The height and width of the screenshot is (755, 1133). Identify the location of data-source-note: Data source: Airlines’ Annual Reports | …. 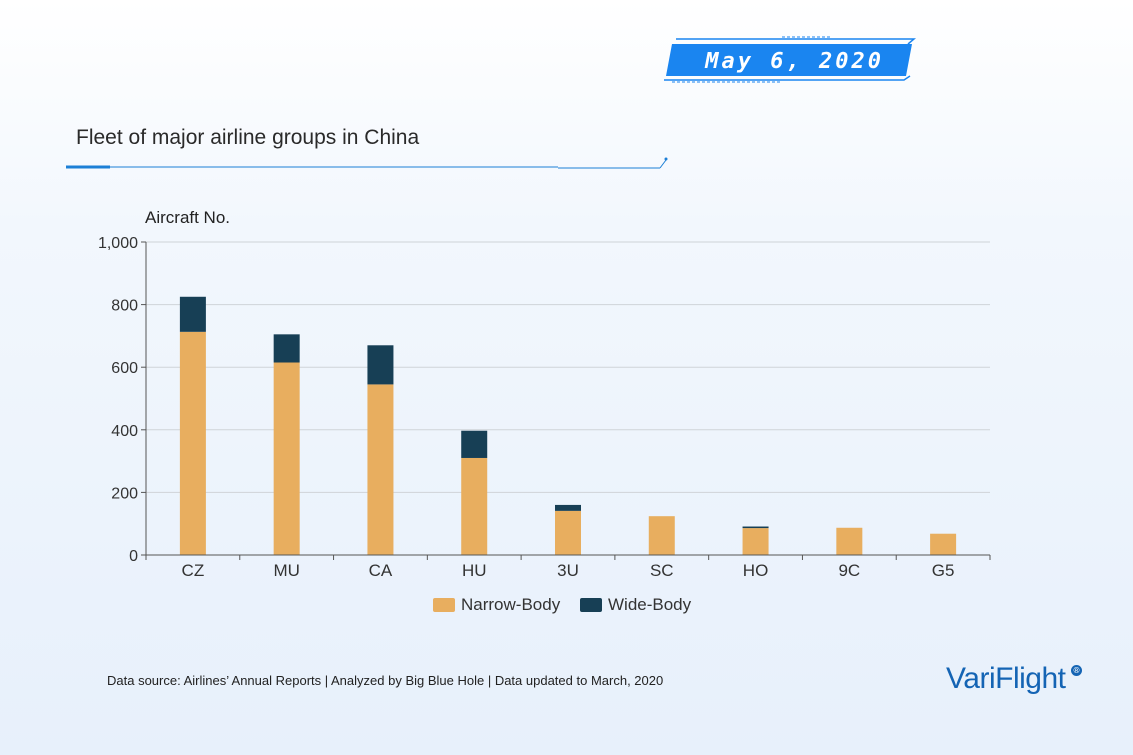
(385, 680).